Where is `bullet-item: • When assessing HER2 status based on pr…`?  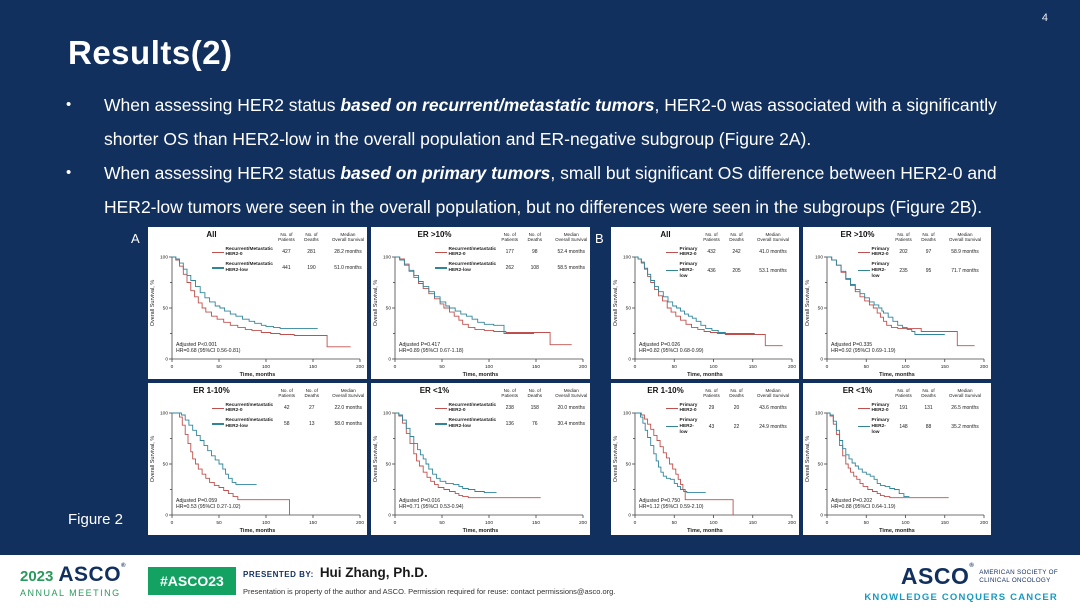
bullet-item: • When assessing HER2 status based on pr… is located at coordinates (542, 190).